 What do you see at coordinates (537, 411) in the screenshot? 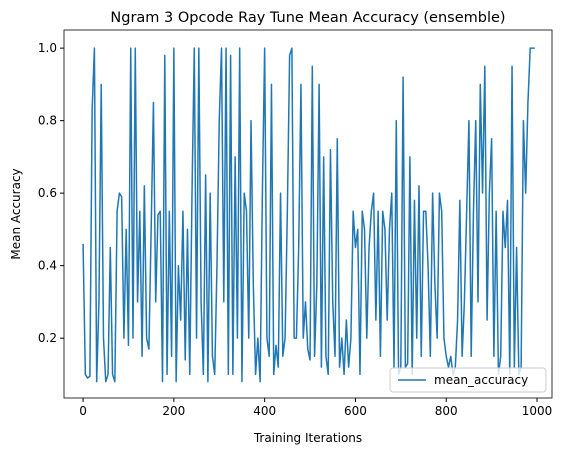
I see `x-tick-label: 1000` at bounding box center [537, 411].